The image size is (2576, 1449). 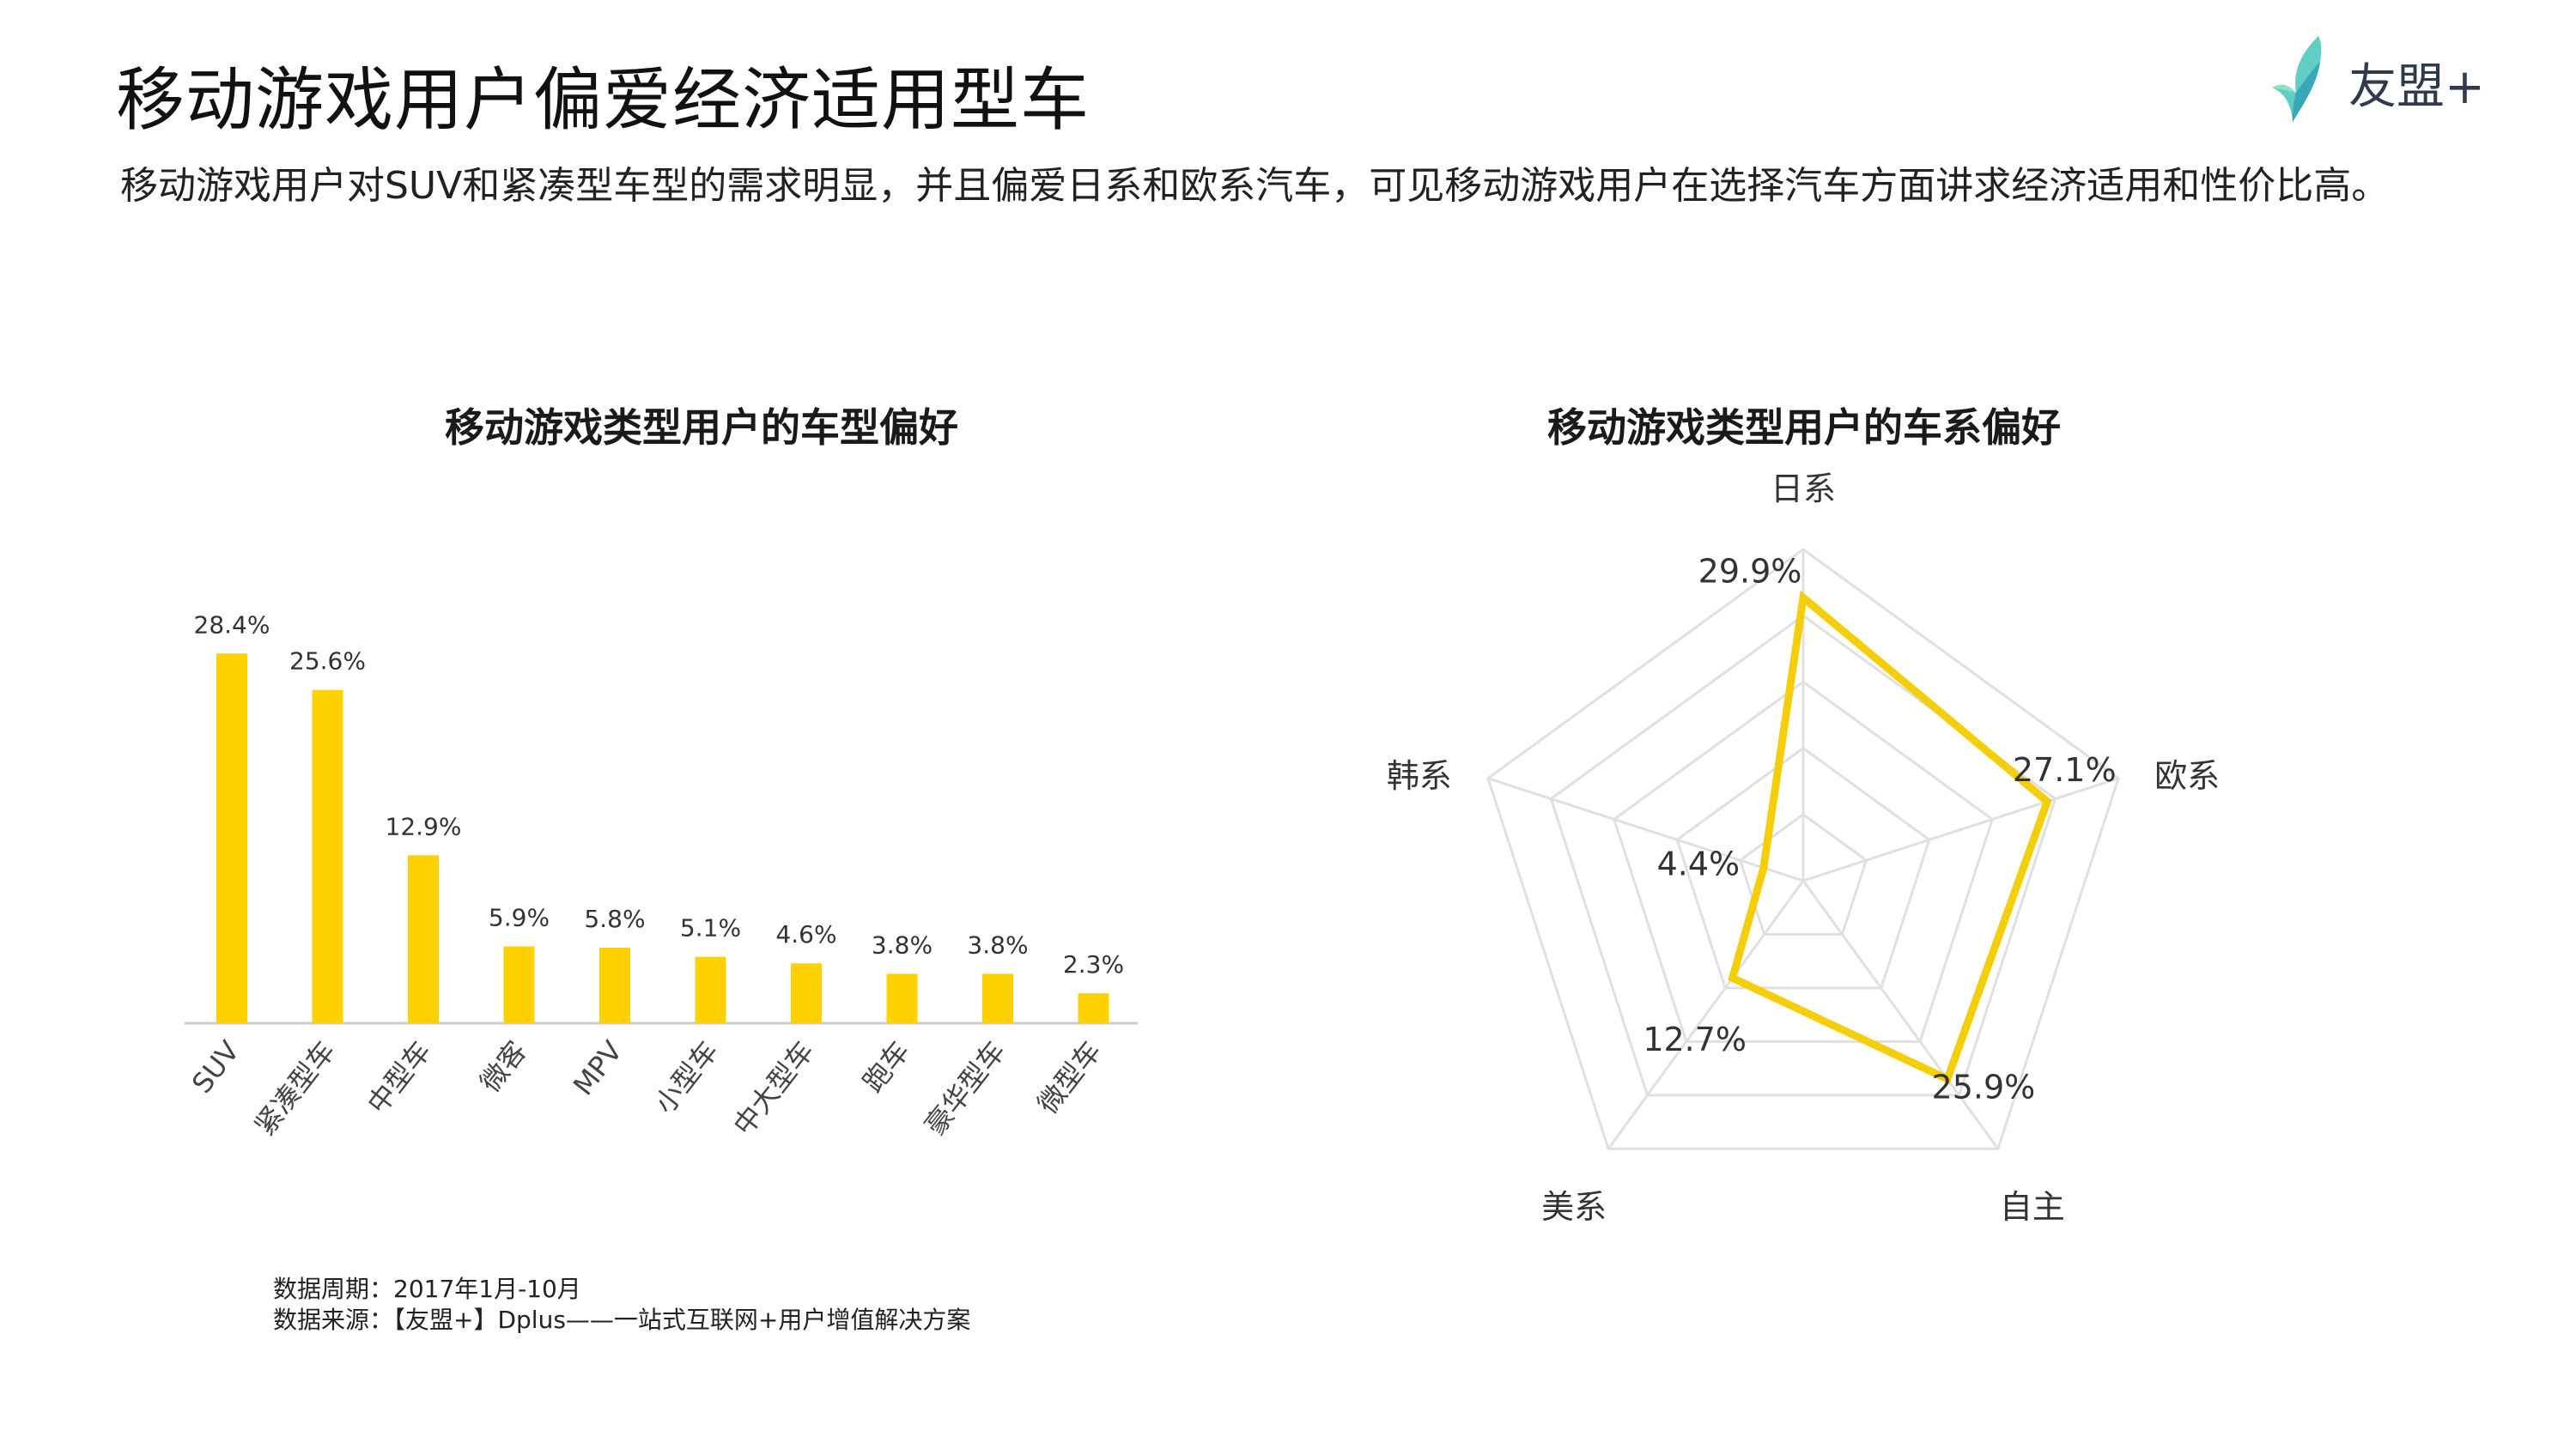 What do you see at coordinates (965, 1088) in the screenshot?
I see `bar-category-label: 豪华型车` at bounding box center [965, 1088].